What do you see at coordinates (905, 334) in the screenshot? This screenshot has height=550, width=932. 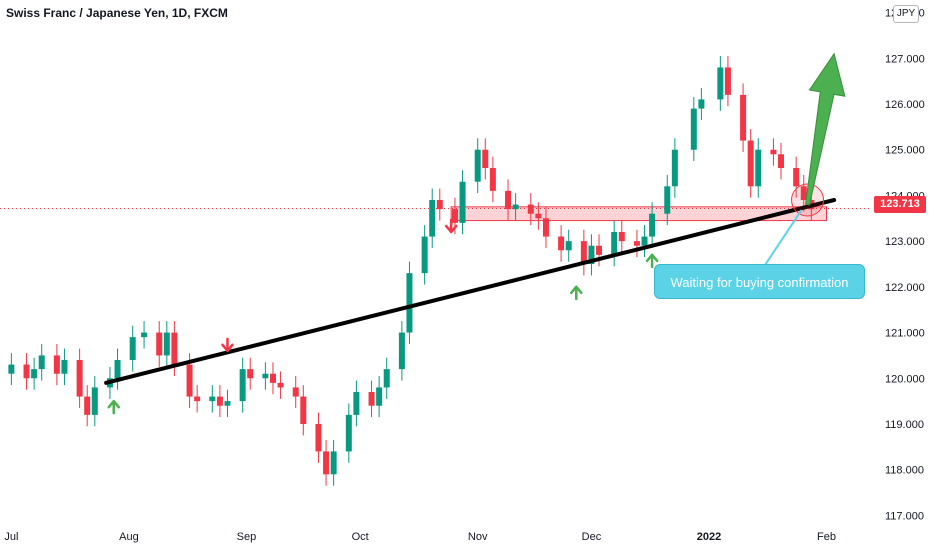 I see `y-tick-label: 121.000` at bounding box center [905, 334].